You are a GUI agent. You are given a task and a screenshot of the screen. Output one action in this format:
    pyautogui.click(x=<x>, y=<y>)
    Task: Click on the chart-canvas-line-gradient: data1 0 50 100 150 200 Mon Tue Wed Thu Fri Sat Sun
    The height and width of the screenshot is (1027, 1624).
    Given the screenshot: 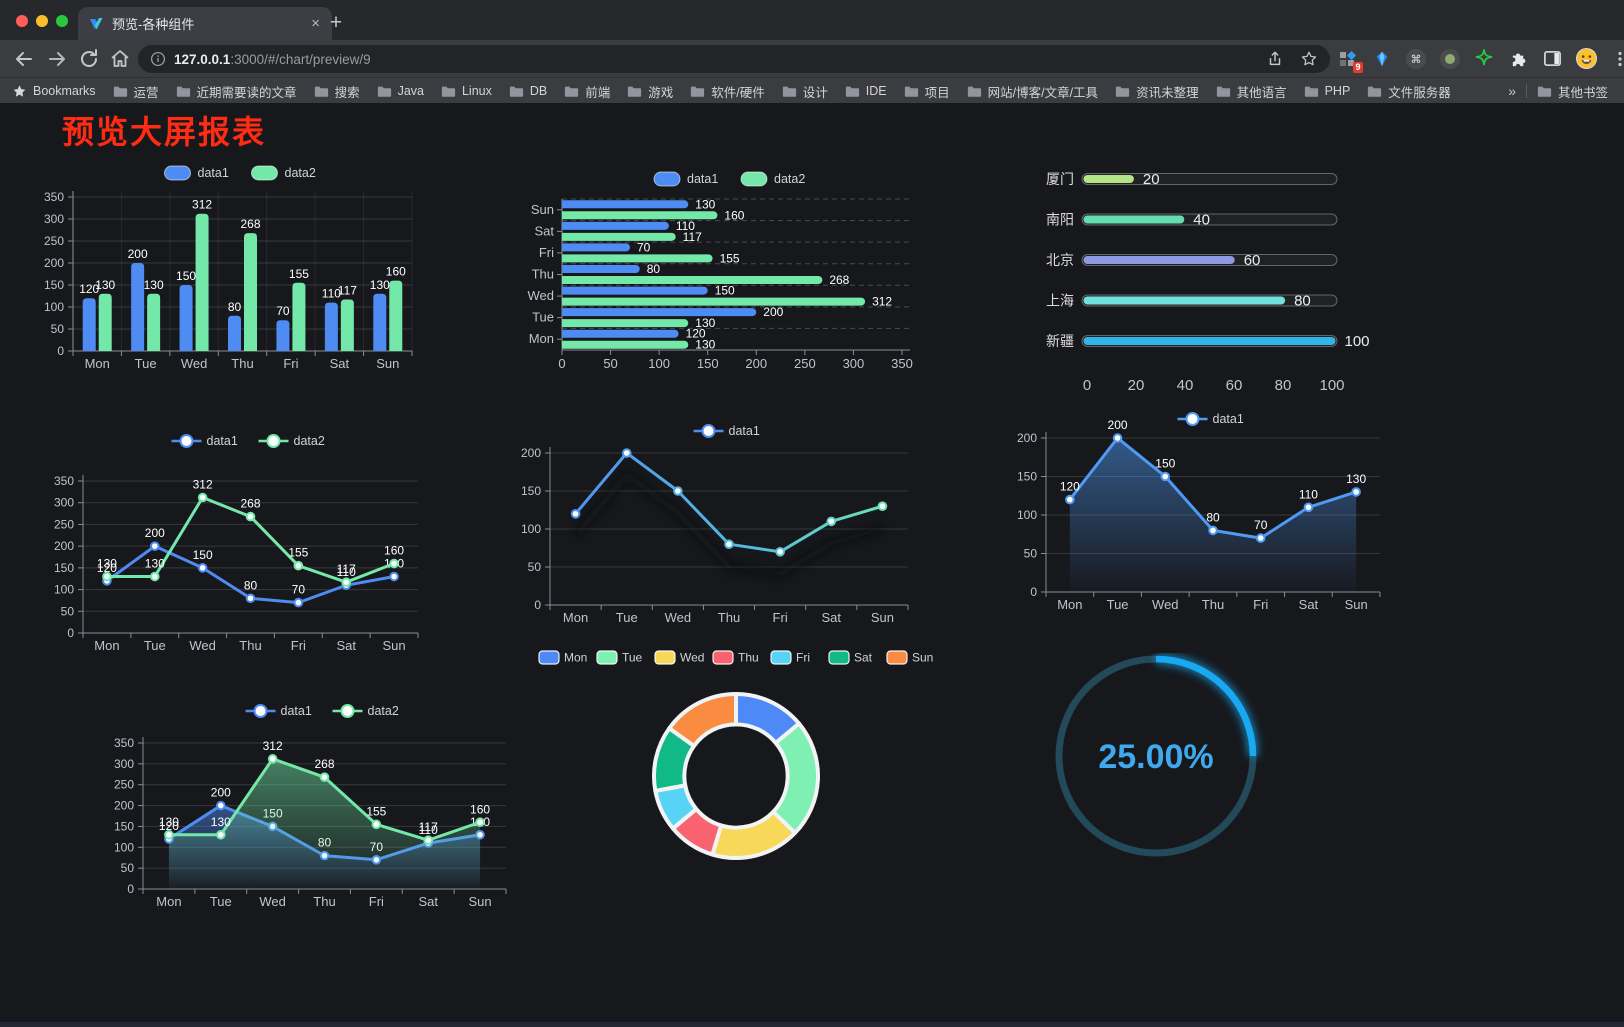 What is the action you would take?
    pyautogui.click(x=715, y=524)
    